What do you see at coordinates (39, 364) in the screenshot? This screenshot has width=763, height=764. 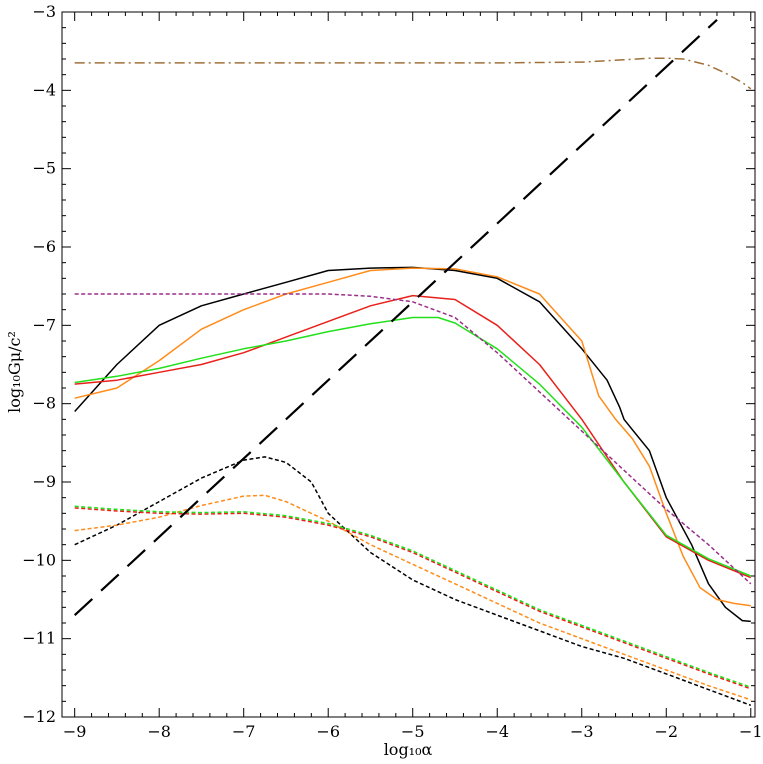 I see `y-tick-labels: −12 −11 −10 −9 −8 −7 −6 −5 −4 −3` at bounding box center [39, 364].